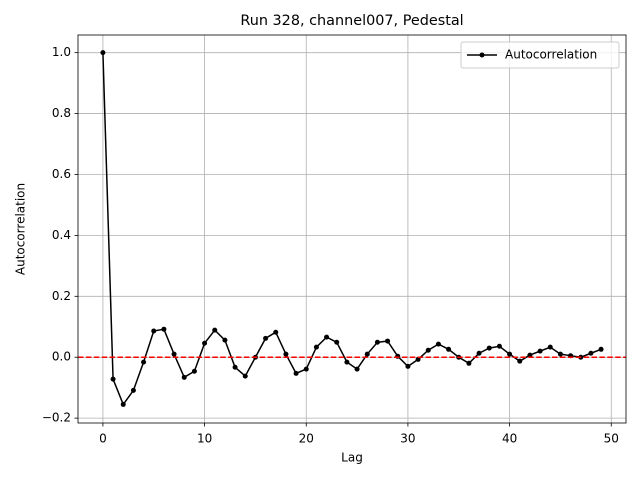 The image size is (640, 480). I want to click on x-tick-label: 50, so click(611, 439).